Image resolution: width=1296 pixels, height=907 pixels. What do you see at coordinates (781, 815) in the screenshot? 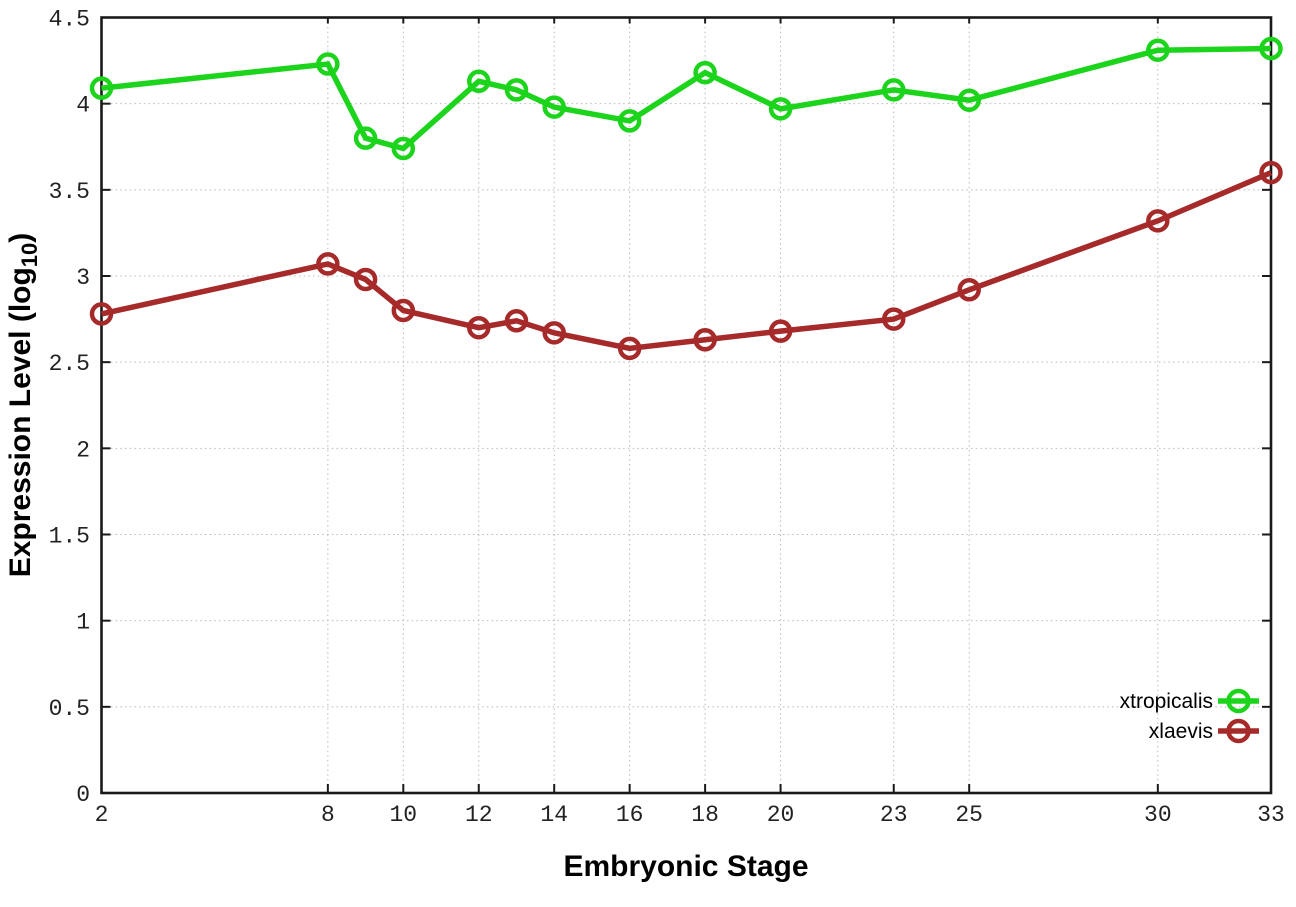
I see `x-tick-label: 20` at bounding box center [781, 815].